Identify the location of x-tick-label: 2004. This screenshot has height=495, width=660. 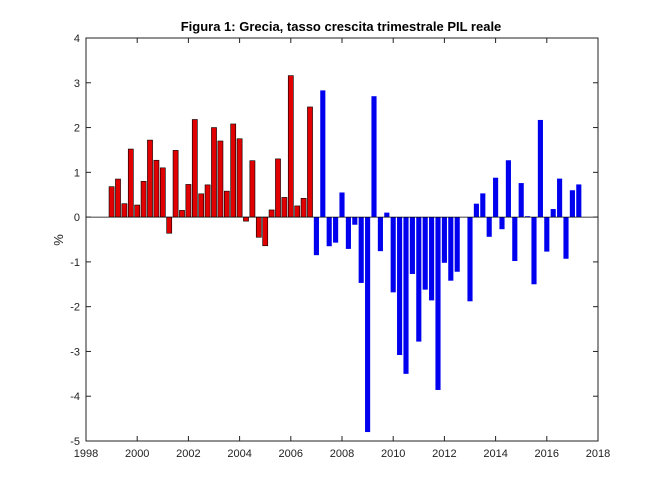
(239, 454).